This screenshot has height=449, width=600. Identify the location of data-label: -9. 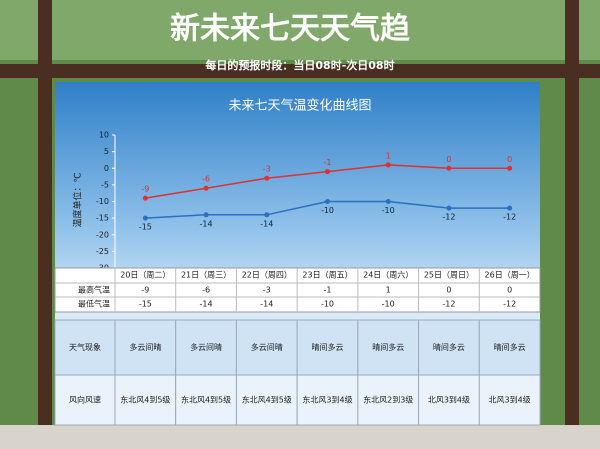
(145, 189).